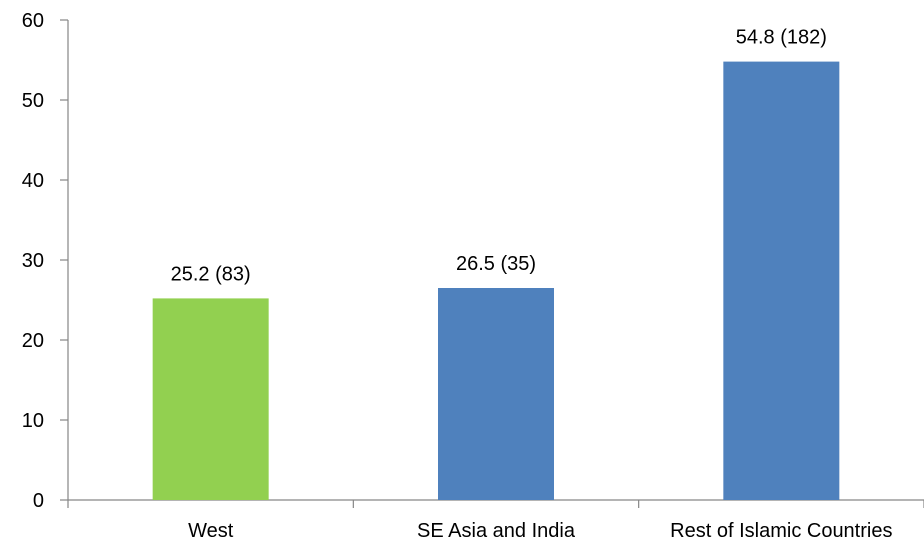  Describe the element at coordinates (45, 261) in the screenshot. I see `y-axis-ticks: 0 10 20 30 40 50 60` at that location.